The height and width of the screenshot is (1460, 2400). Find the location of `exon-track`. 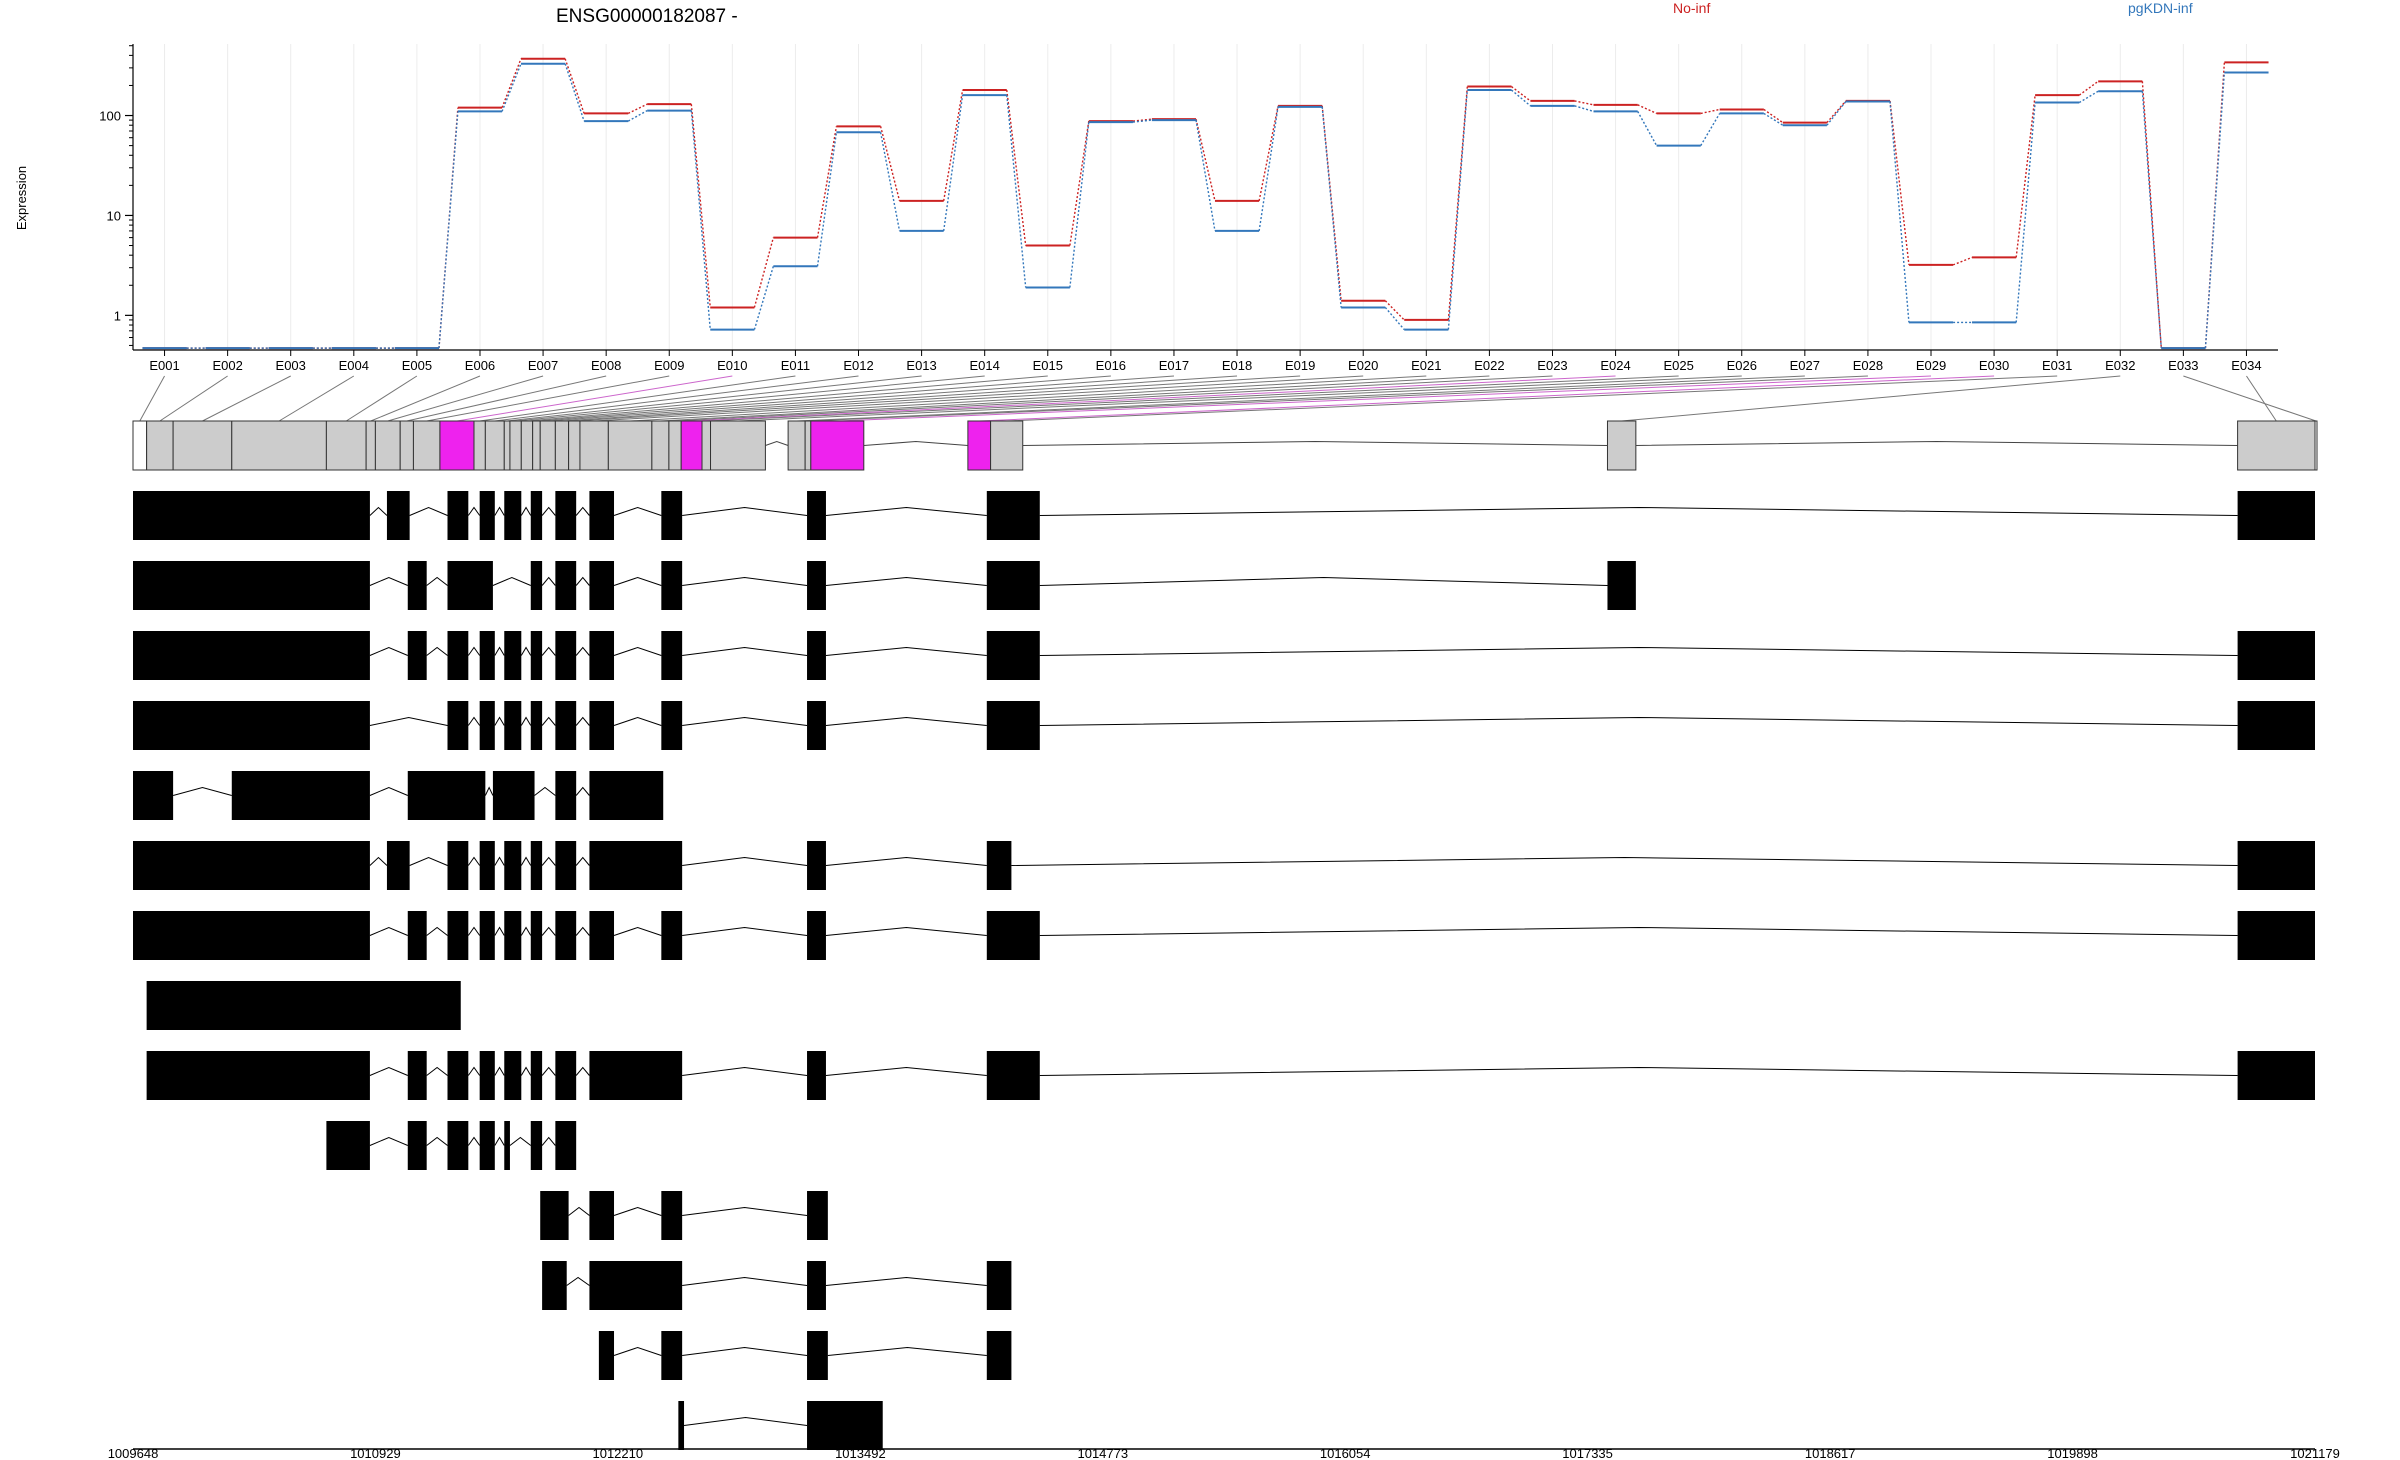

exon-track is located at coordinates (1225, 445).